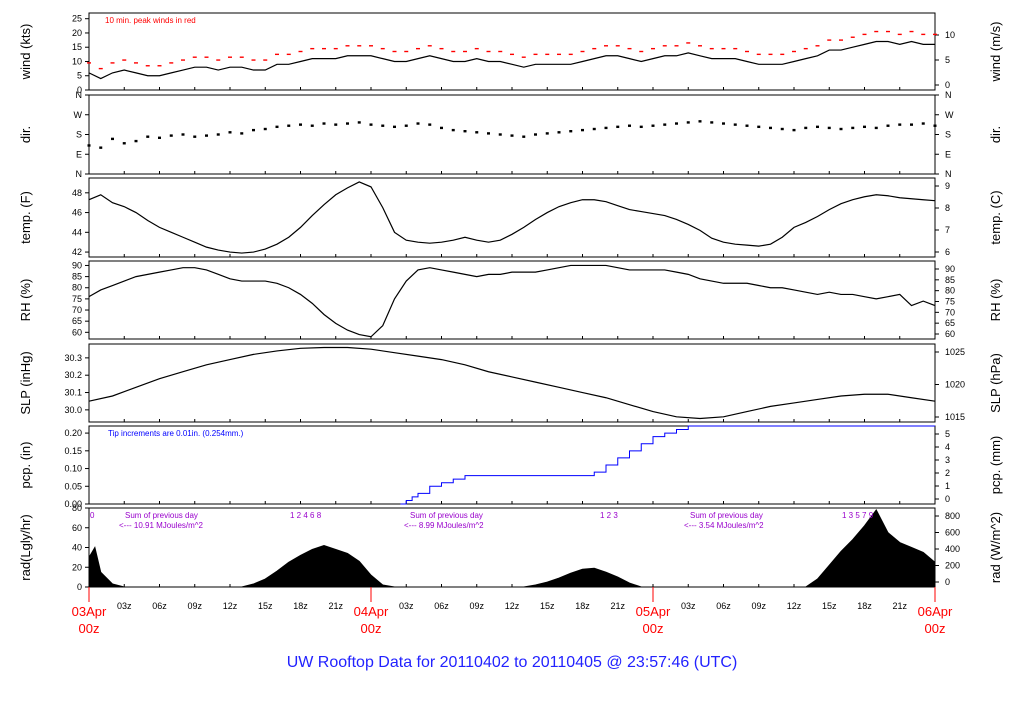 This screenshot has width=1024, height=705. What do you see at coordinates (79, 76) in the screenshot?
I see `left-tick-label: 5` at bounding box center [79, 76].